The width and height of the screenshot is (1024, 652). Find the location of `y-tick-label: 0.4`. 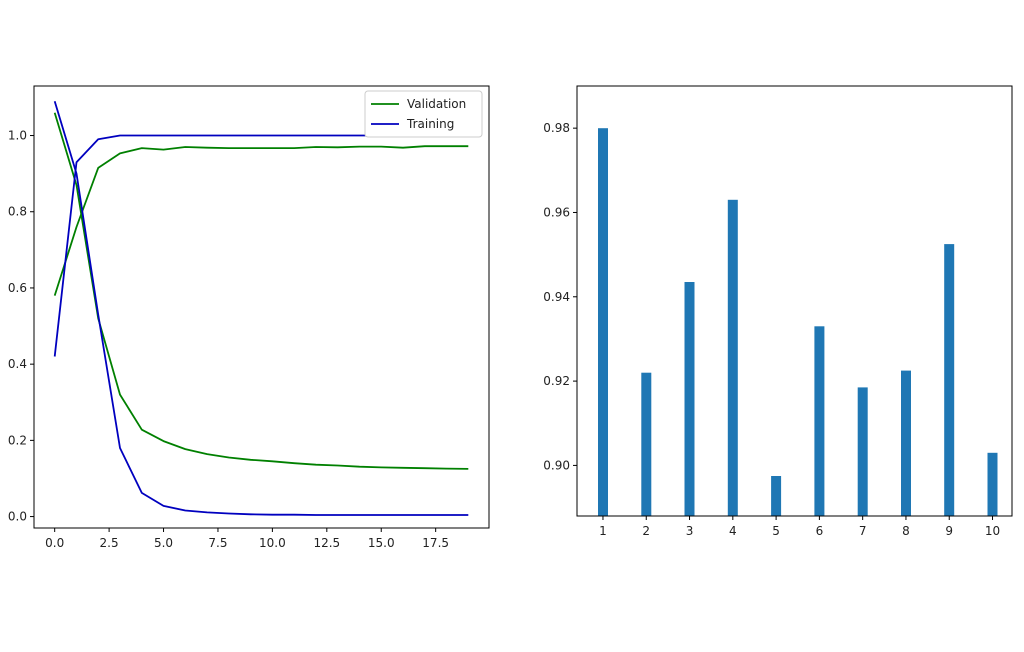

y-tick-label: 0.4 is located at coordinates (17, 364).